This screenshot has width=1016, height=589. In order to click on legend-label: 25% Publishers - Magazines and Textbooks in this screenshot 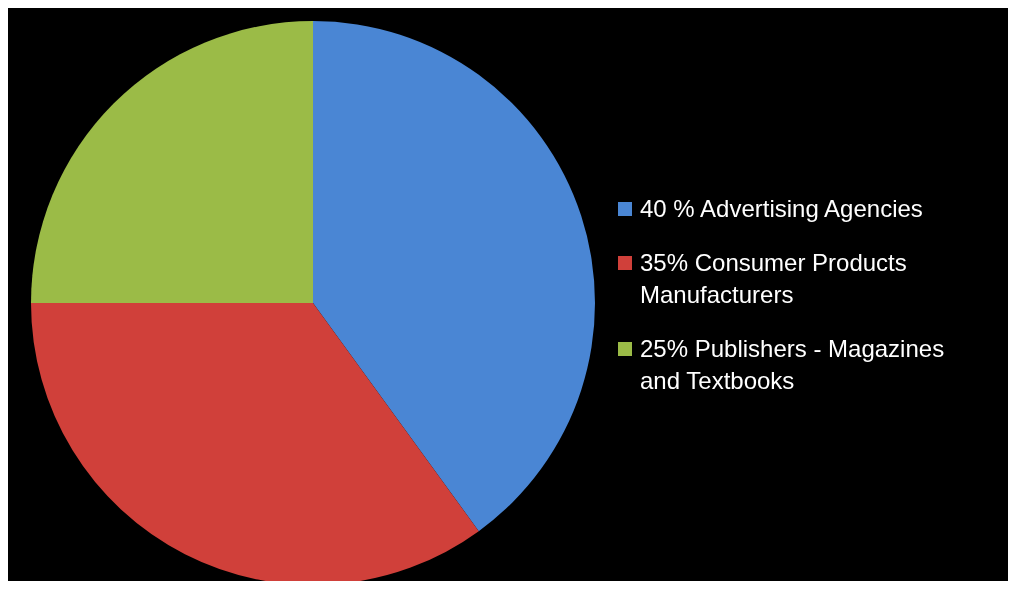, I will do `click(793, 364)`.